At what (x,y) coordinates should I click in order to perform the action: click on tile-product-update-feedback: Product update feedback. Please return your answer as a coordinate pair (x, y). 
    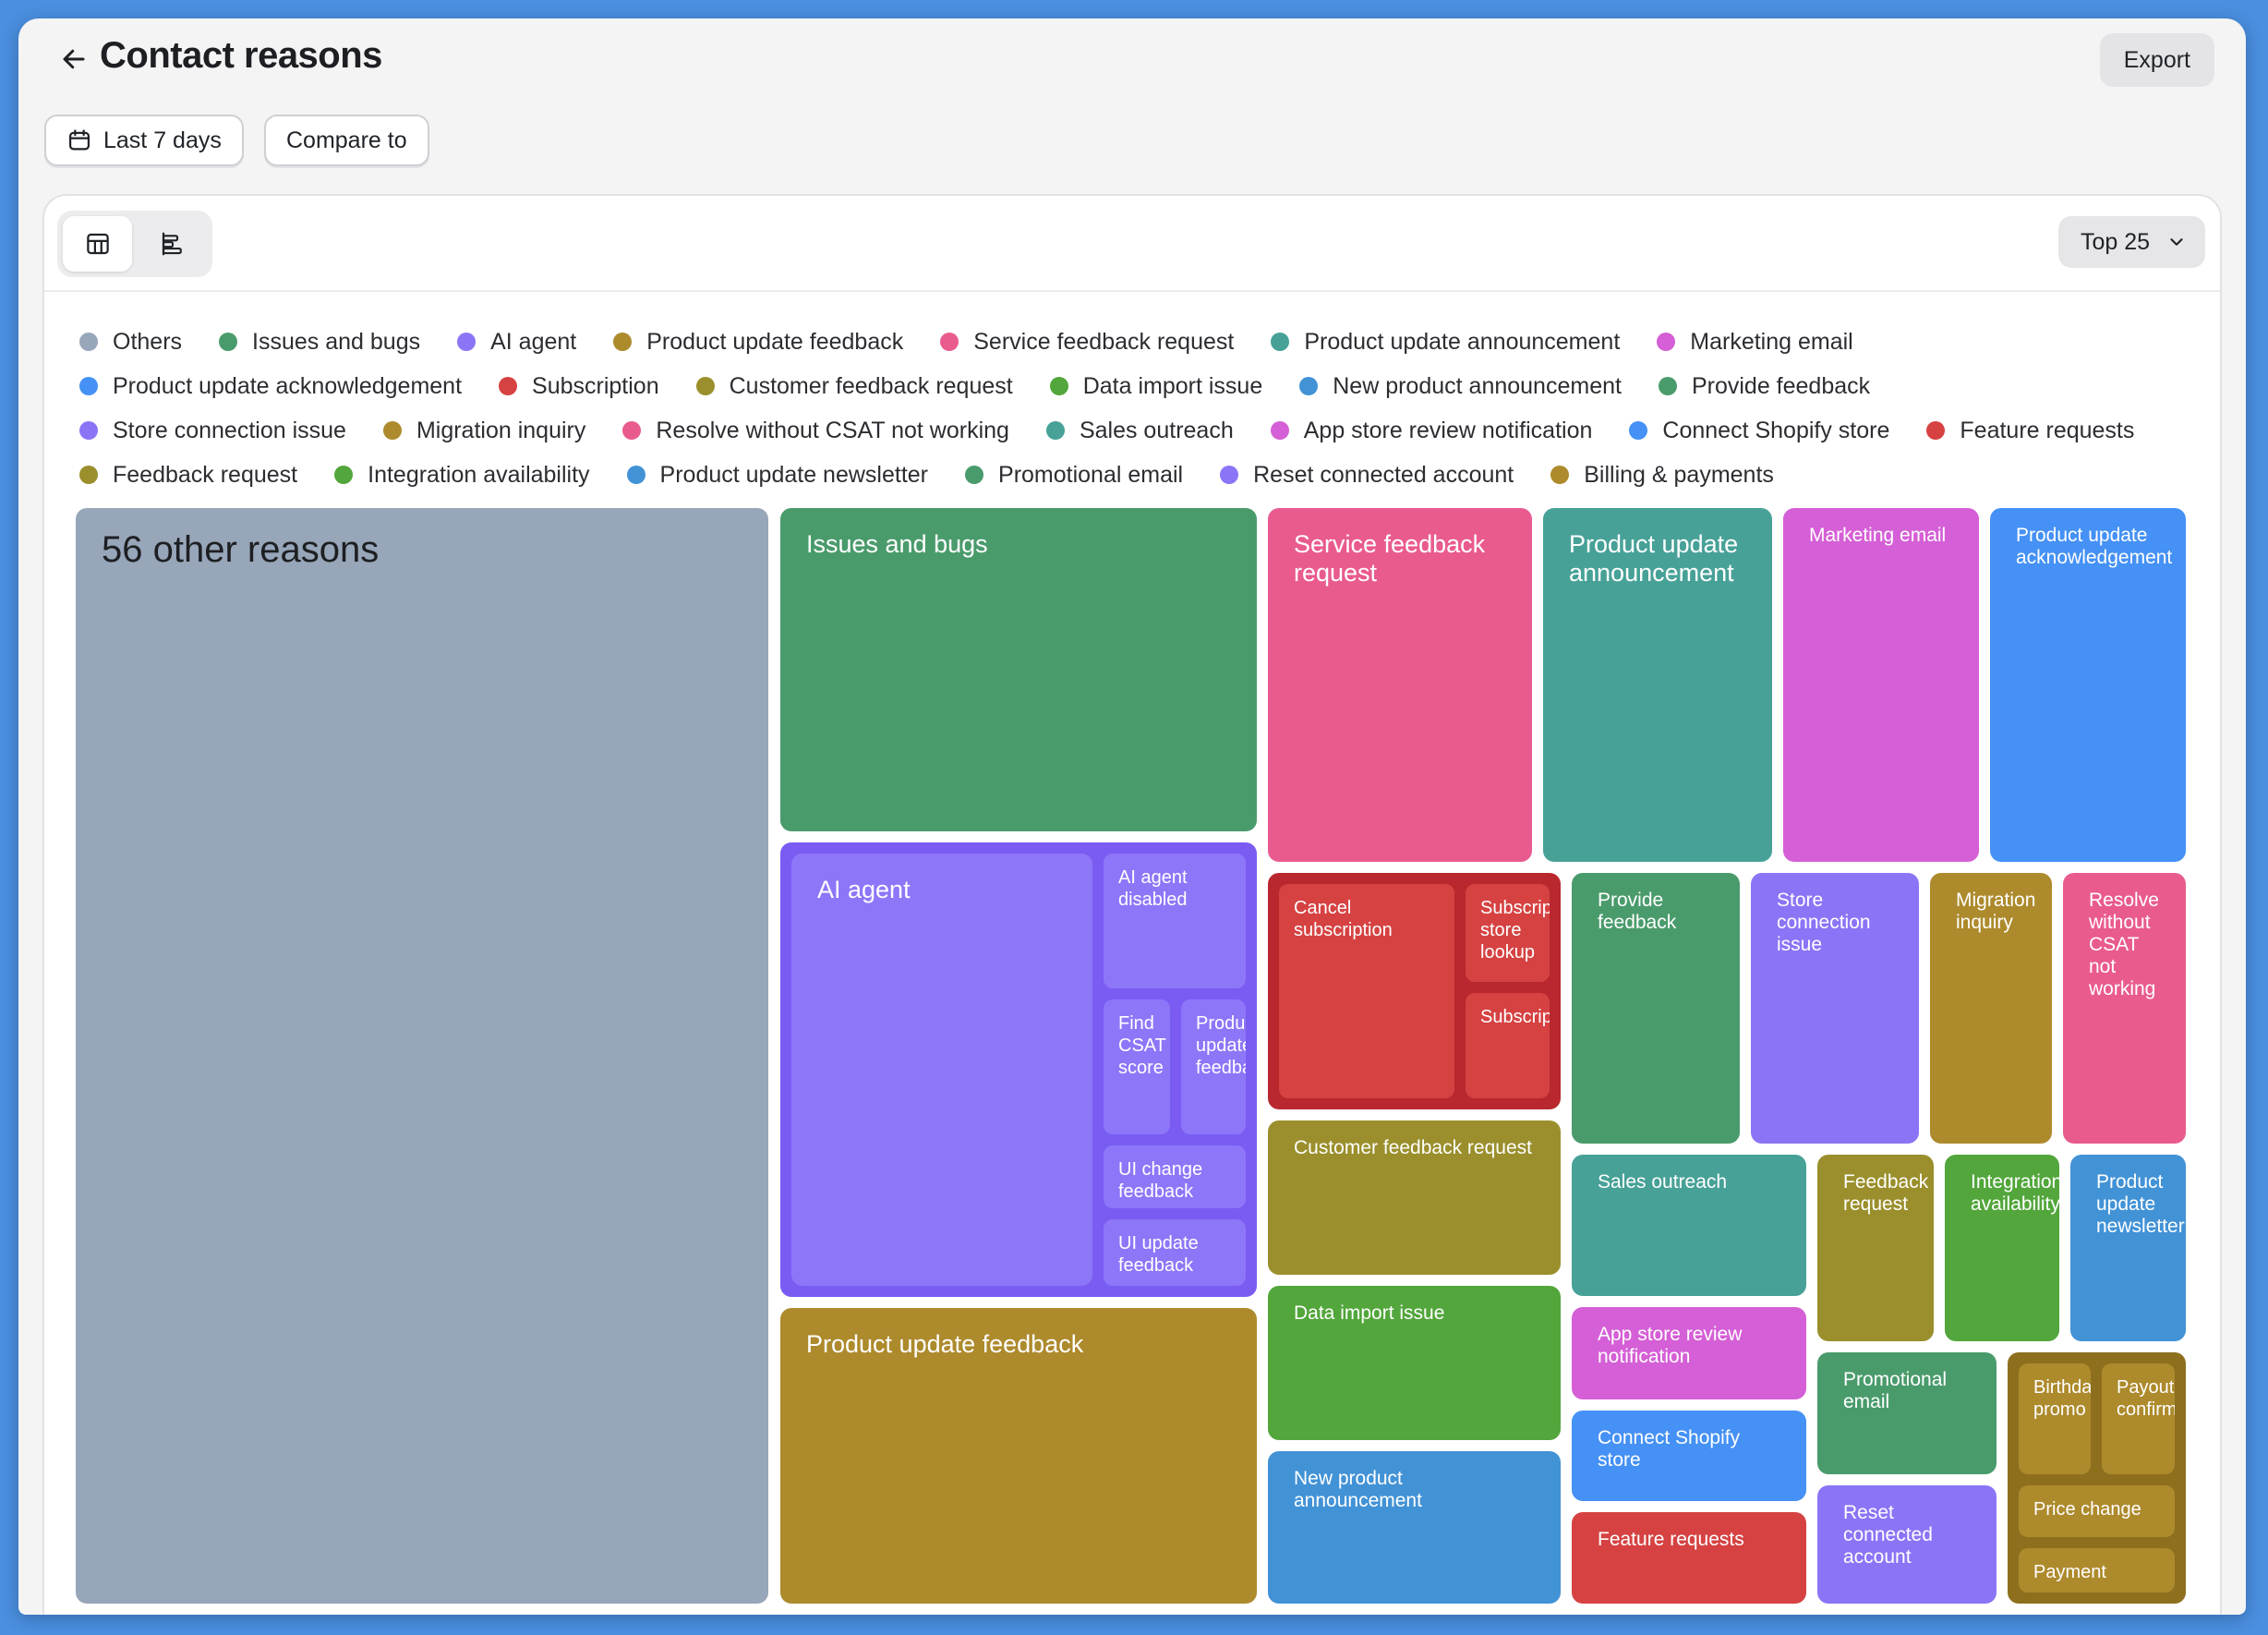
    Looking at the image, I should click on (1018, 1456).